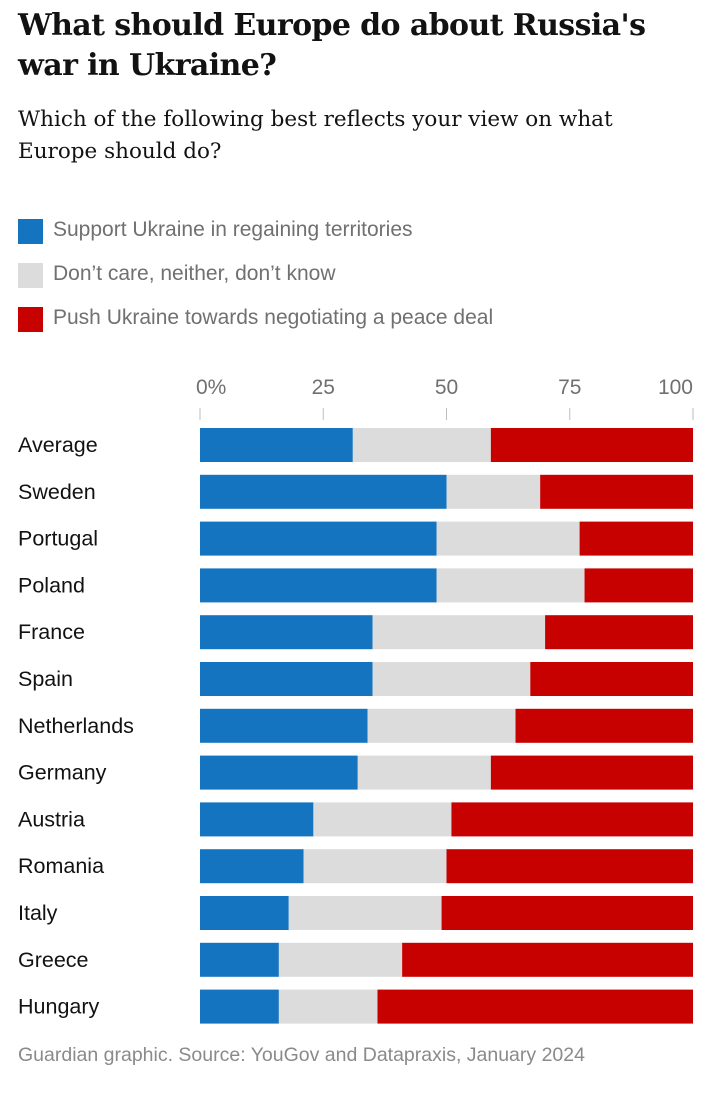 This screenshot has height=1093, width=720. What do you see at coordinates (58, 539) in the screenshot?
I see `category-label: Portugal` at bounding box center [58, 539].